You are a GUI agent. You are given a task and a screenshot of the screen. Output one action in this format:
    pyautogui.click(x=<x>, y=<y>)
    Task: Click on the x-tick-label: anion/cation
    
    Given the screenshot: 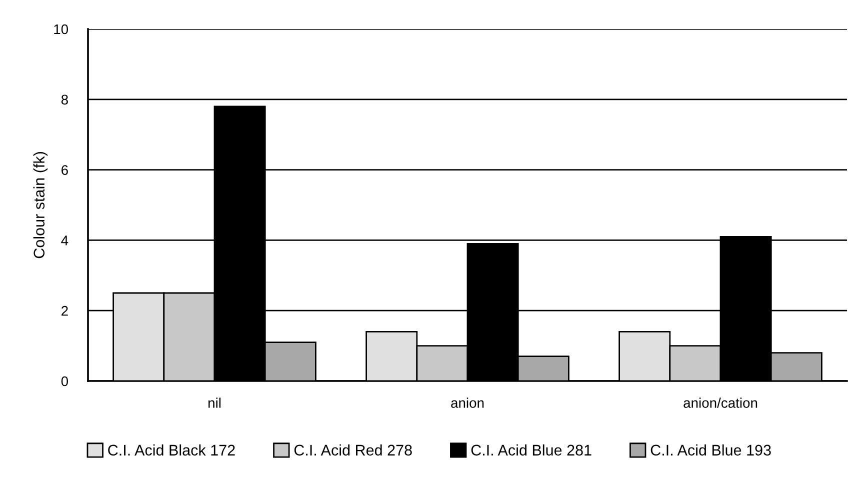 What is the action you would take?
    pyautogui.click(x=721, y=403)
    